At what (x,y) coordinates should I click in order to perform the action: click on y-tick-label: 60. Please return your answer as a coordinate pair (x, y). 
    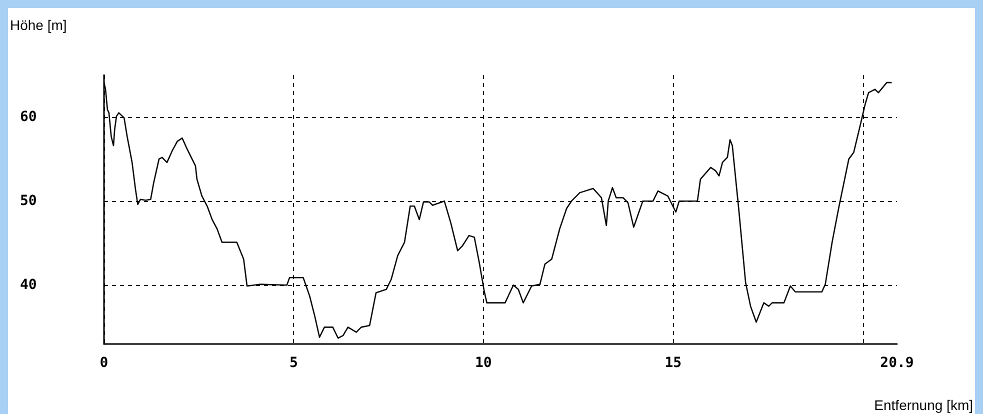
    Looking at the image, I should click on (28, 117).